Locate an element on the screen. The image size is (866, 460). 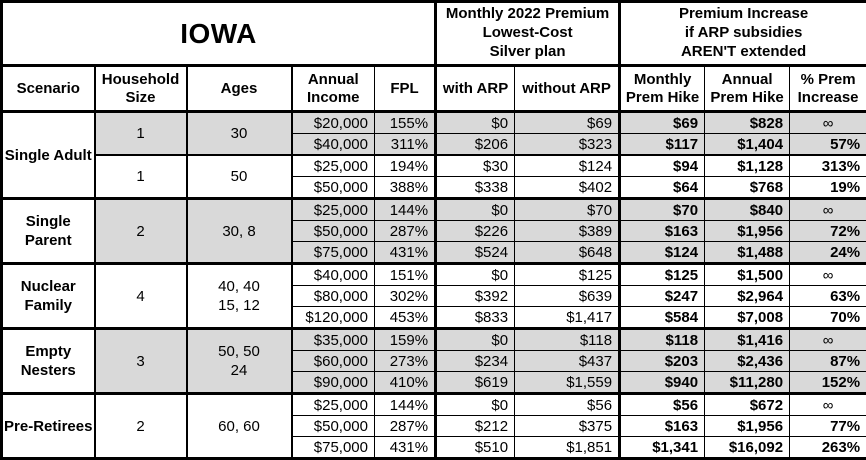
annual-income-cell: $75,000 is located at coordinates (333, 448).